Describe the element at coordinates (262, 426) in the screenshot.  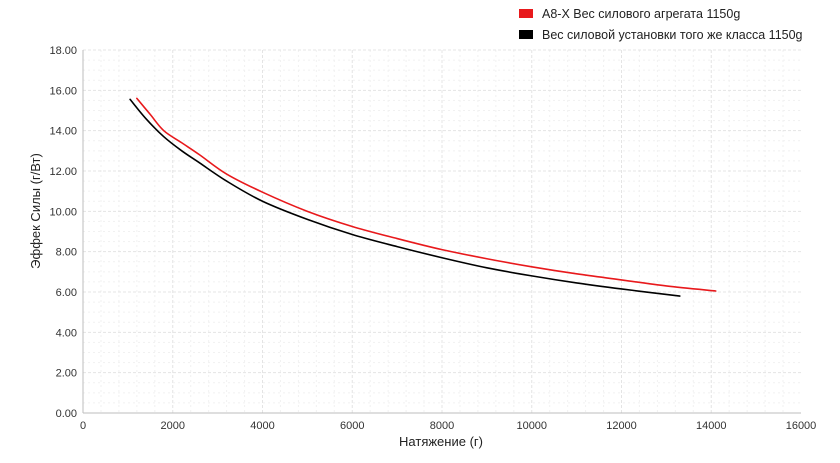
I see `x-tick-label: 4000` at that location.